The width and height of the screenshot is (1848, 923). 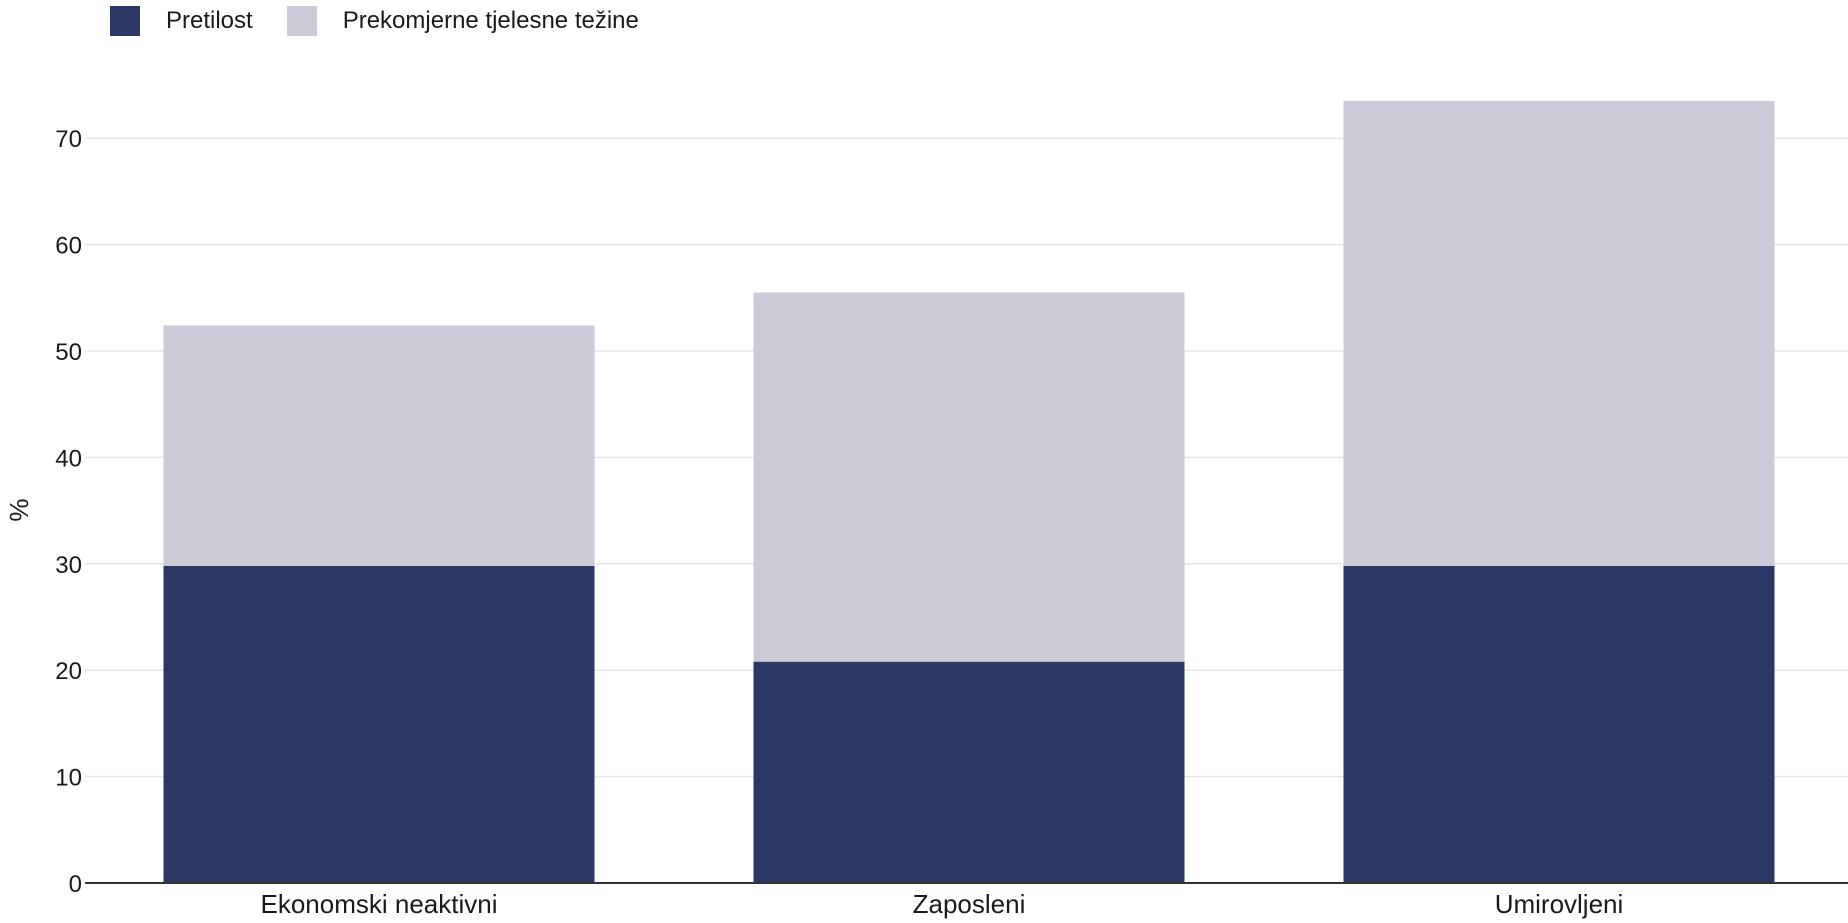 I want to click on x-category-labels: Ekonomski neaktivni Zaposleni Umirovljeni, so click(x=942, y=904).